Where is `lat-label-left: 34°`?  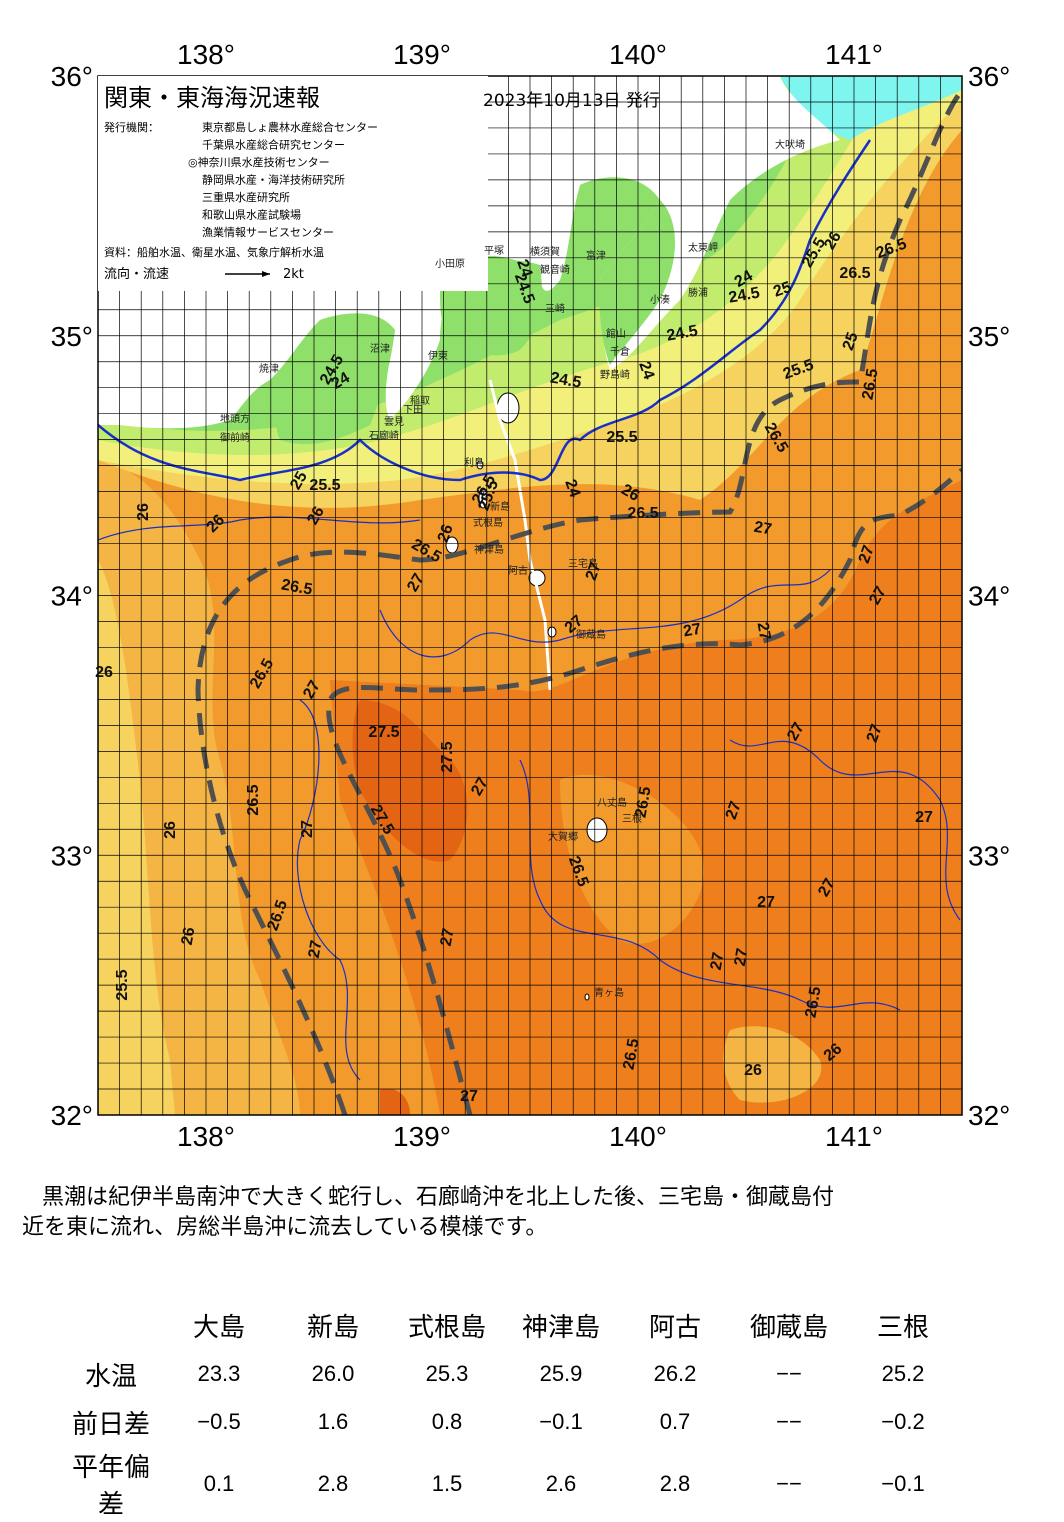
lat-label-left: 34° is located at coordinates (72, 596).